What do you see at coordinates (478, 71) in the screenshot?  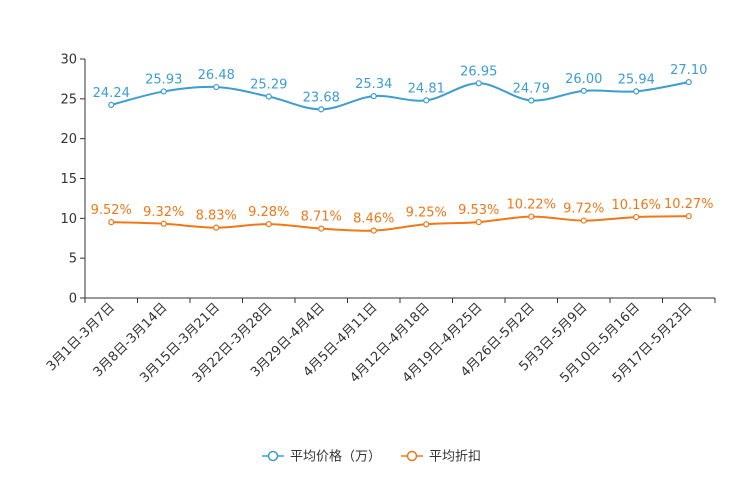 I see `data-label: 26.95` at bounding box center [478, 71].